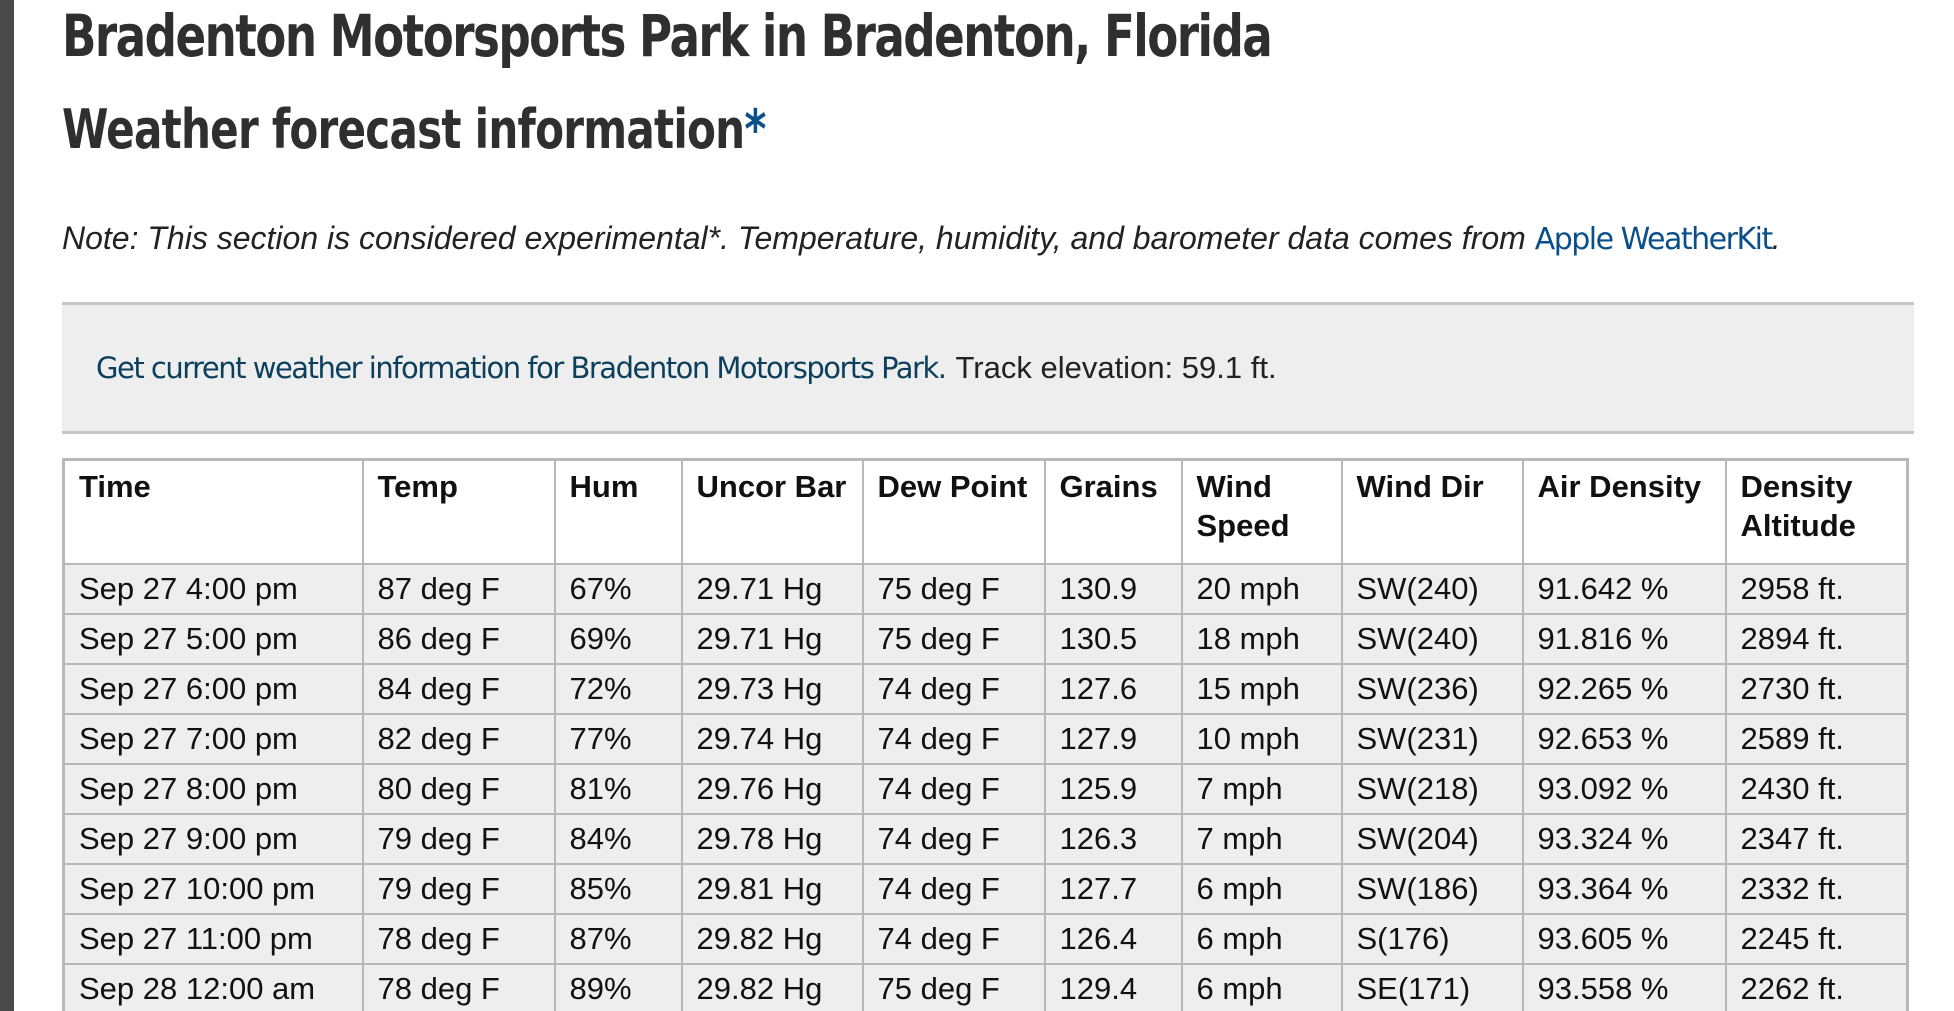  Describe the element at coordinates (458, 789) in the screenshot. I see `table-cell: 80 deg F` at that location.